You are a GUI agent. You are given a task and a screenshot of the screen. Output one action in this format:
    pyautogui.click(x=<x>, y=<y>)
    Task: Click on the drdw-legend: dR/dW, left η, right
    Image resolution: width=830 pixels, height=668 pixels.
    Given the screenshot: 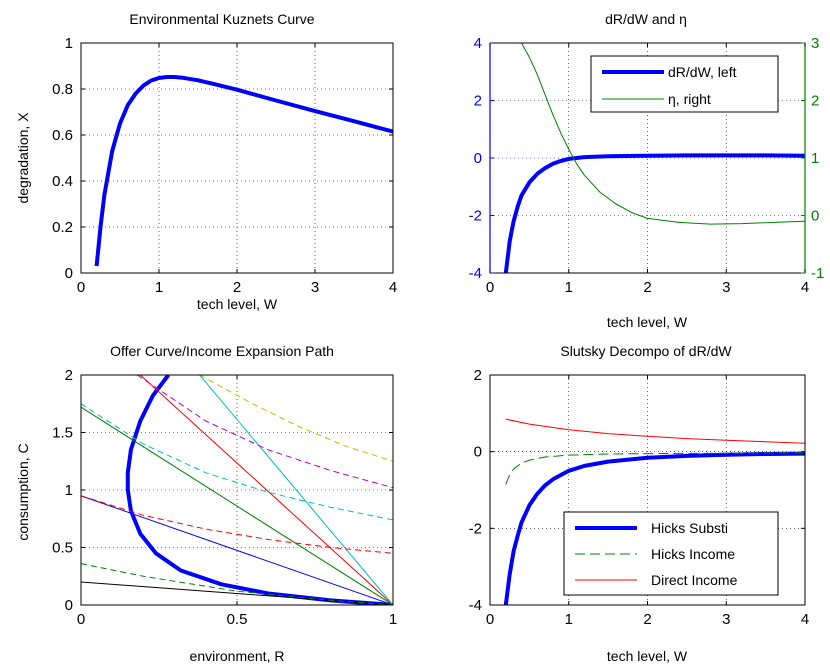 What is the action you would take?
    pyautogui.click(x=684, y=84)
    